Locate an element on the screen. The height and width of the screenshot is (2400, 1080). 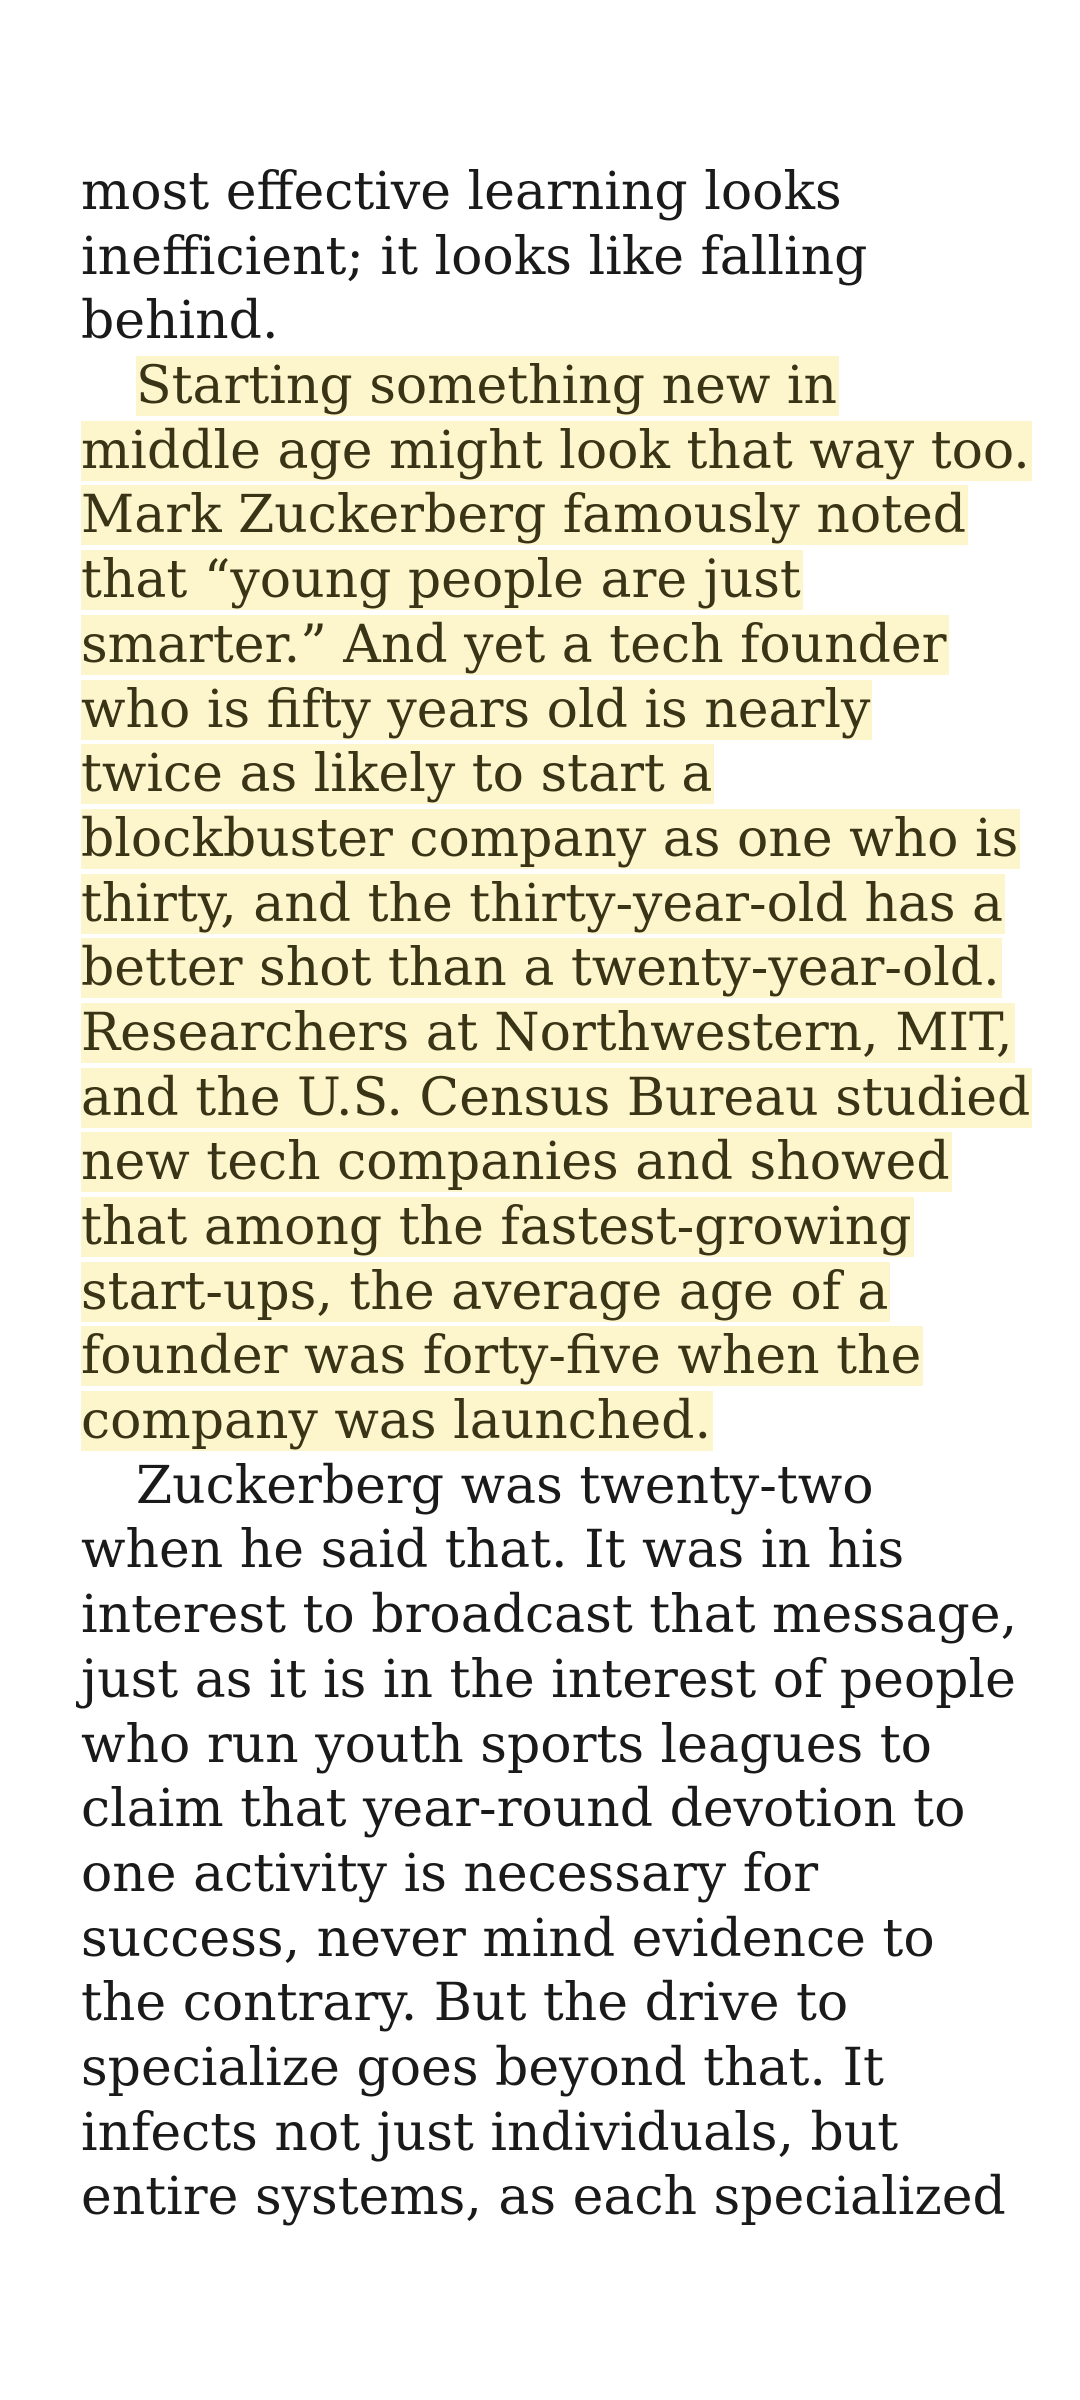
highlight-span: Starting something new in is located at coordinates (488, 386).